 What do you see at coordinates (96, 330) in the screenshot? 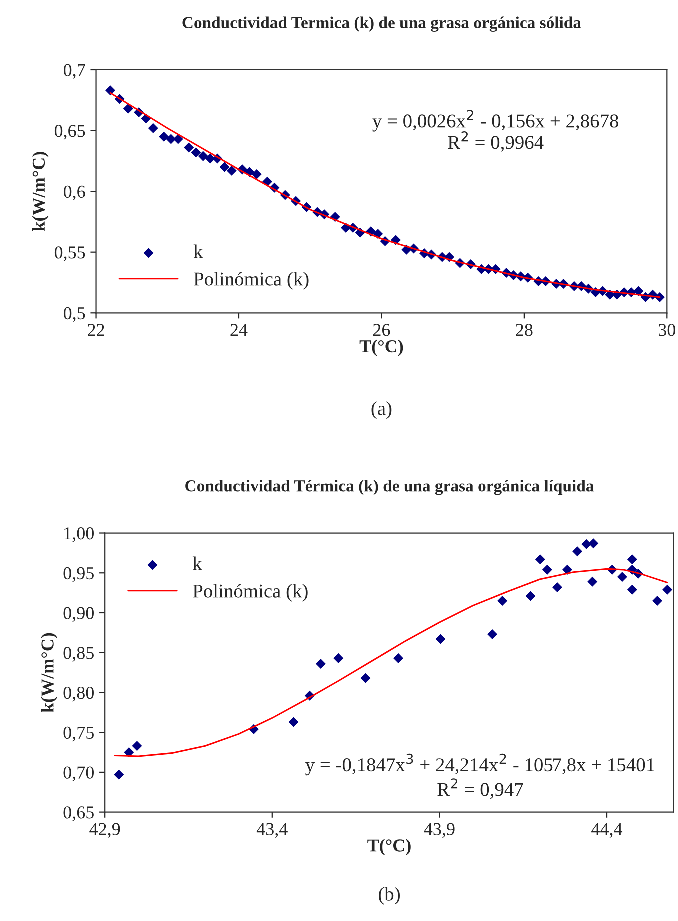
I see `x-tick-label: 22` at bounding box center [96, 330].